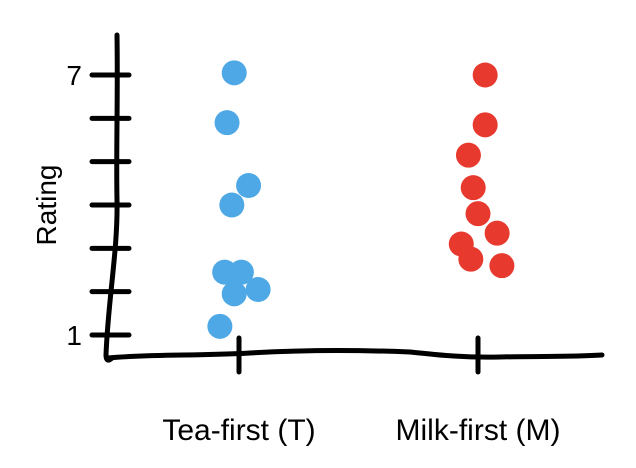 This screenshot has height=468, width=636. What do you see at coordinates (99, 205) in the screenshot?
I see `y-ticks: 17` at bounding box center [99, 205].